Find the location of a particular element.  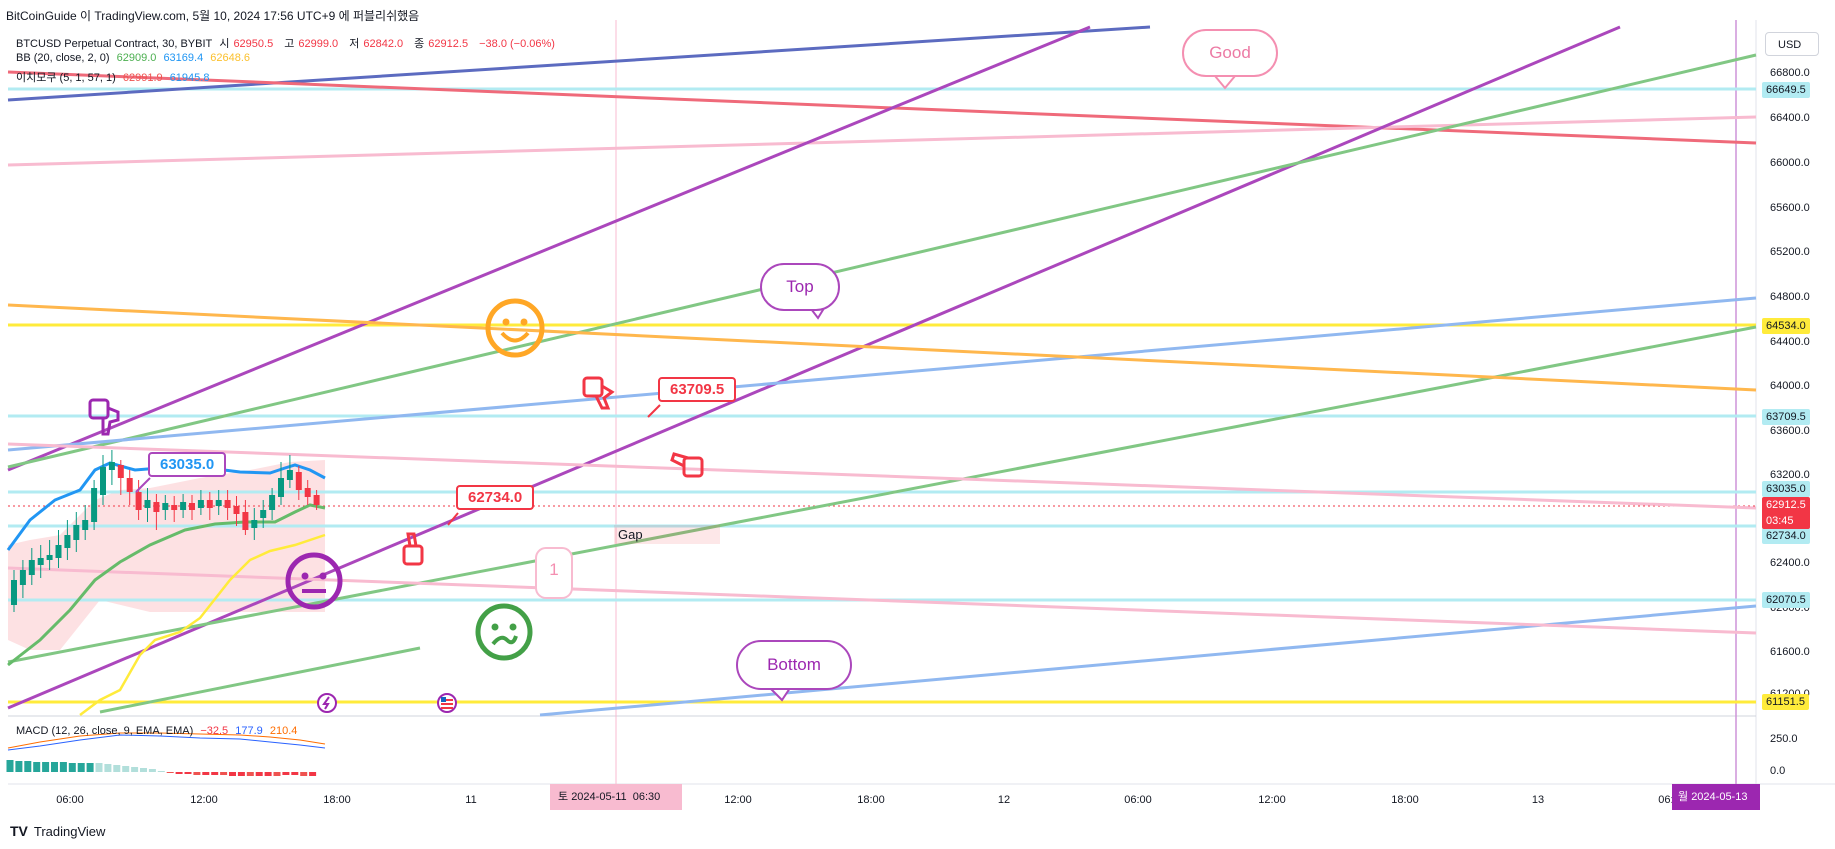

happy-face-icon is located at coordinates (515, 328).